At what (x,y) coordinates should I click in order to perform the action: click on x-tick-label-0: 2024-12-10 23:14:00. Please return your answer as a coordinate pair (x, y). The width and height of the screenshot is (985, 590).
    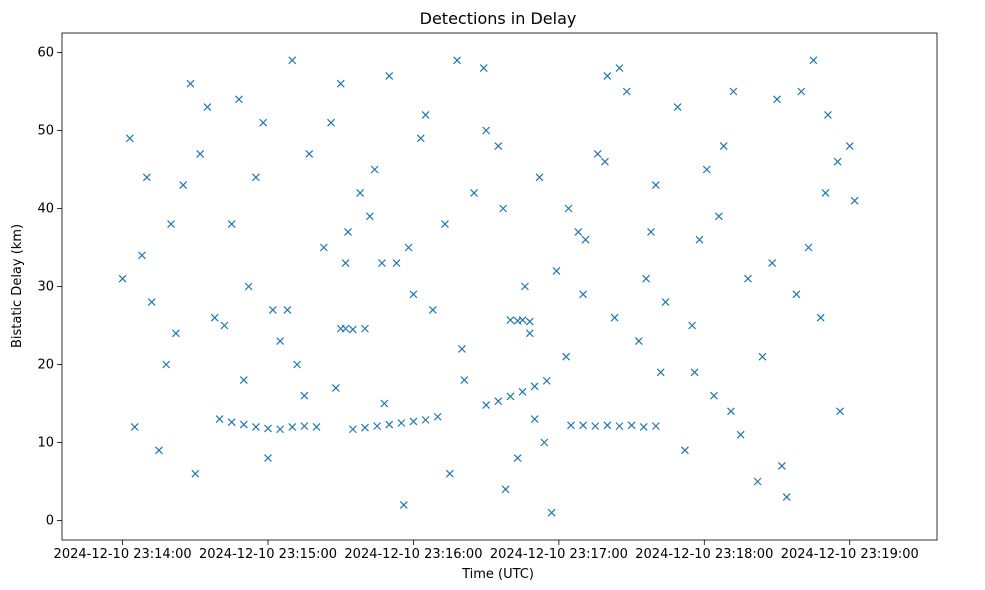
    Looking at the image, I should click on (123, 554).